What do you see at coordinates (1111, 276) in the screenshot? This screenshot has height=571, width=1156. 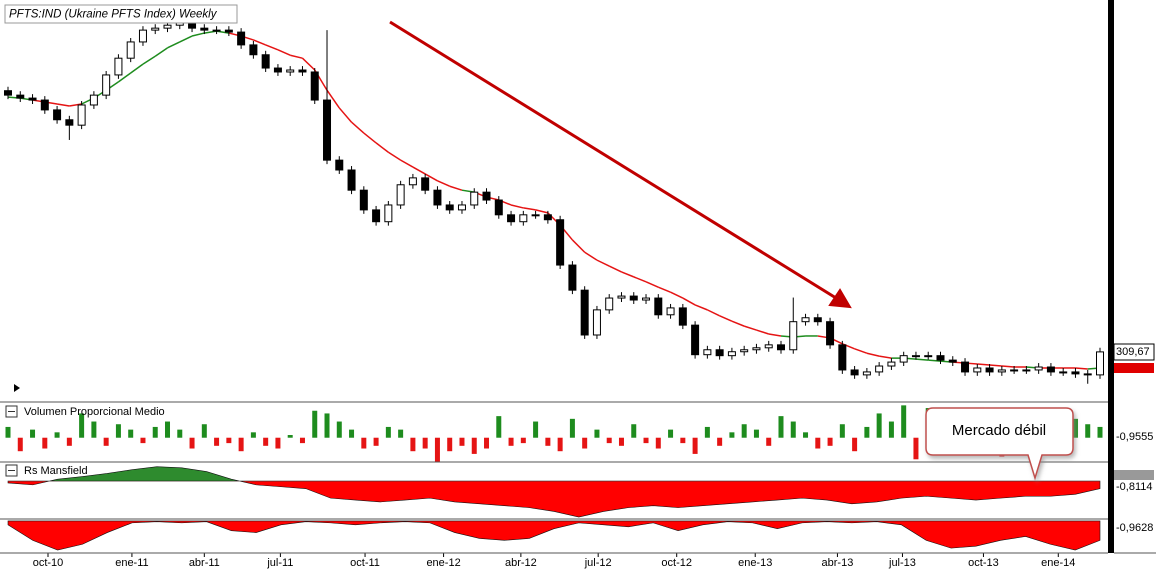 I see `scale-bar` at bounding box center [1111, 276].